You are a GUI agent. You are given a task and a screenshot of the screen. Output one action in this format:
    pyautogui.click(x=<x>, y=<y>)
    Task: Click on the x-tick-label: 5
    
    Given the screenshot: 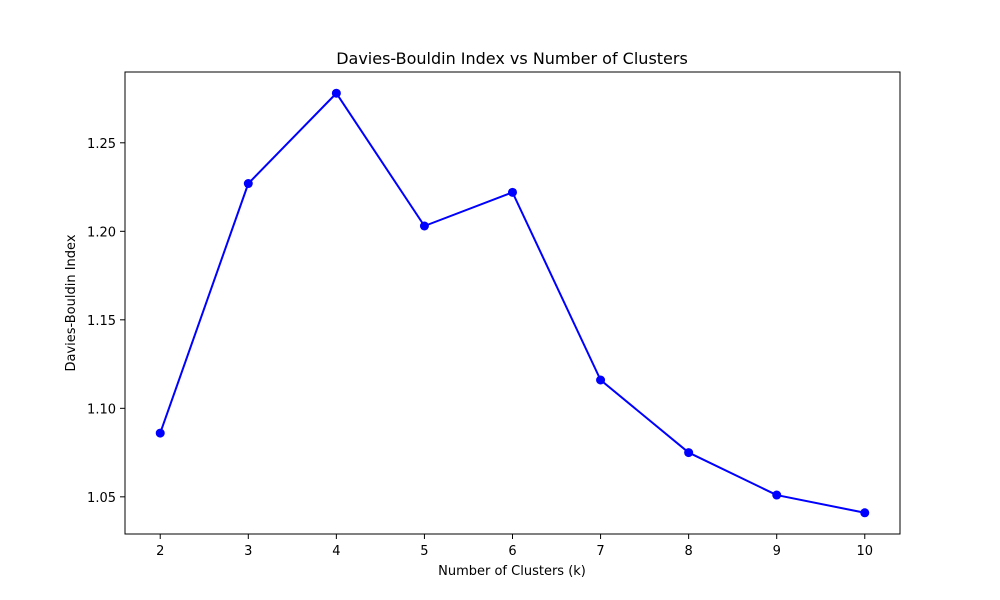 What is the action you would take?
    pyautogui.click(x=424, y=551)
    